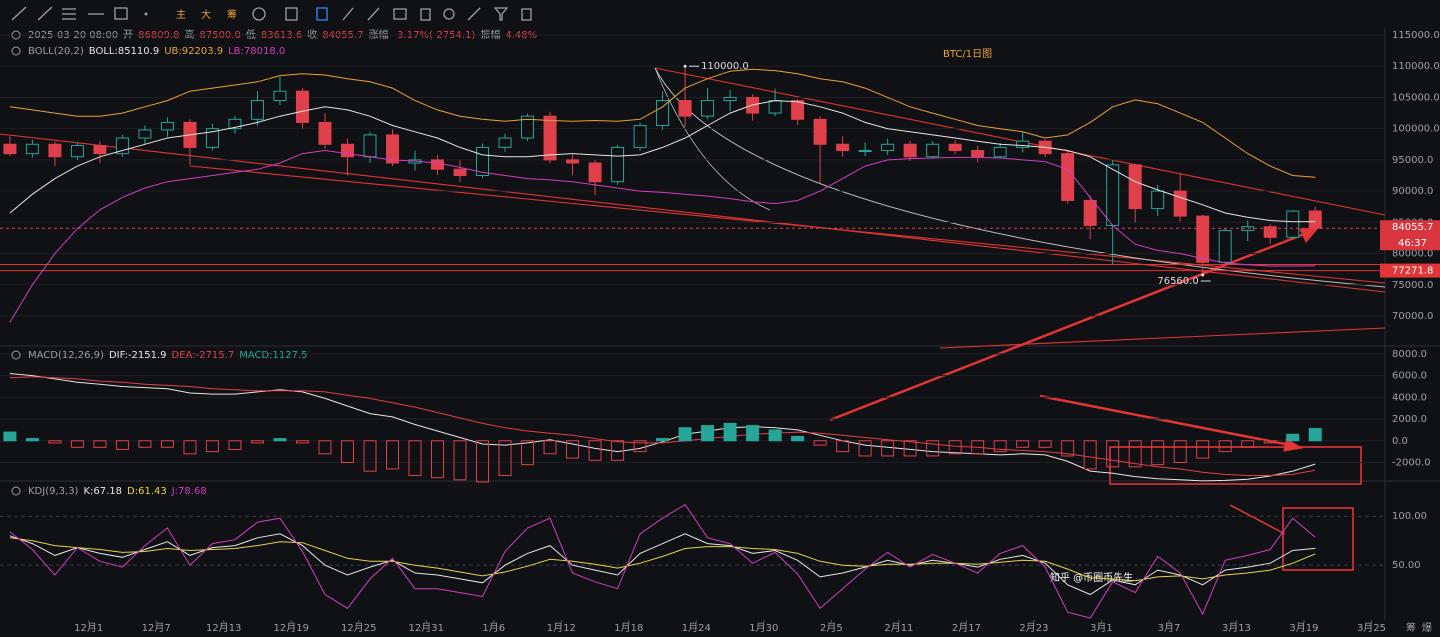  Describe the element at coordinates (181, 15) in the screenshot. I see `toolbar-button: 主` at that location.